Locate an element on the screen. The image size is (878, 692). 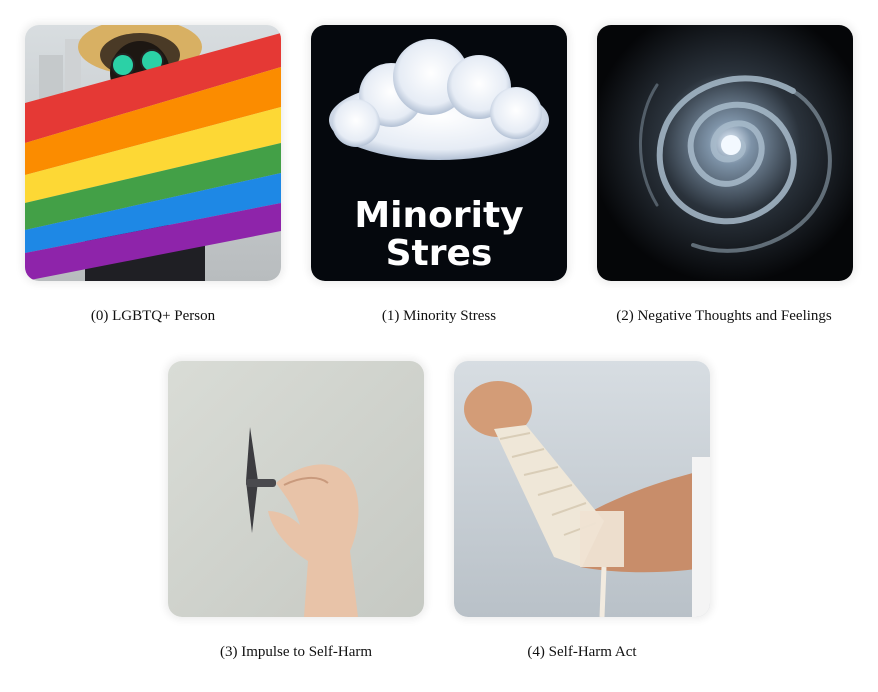
panel-negative-thoughts is located at coordinates (725, 153).